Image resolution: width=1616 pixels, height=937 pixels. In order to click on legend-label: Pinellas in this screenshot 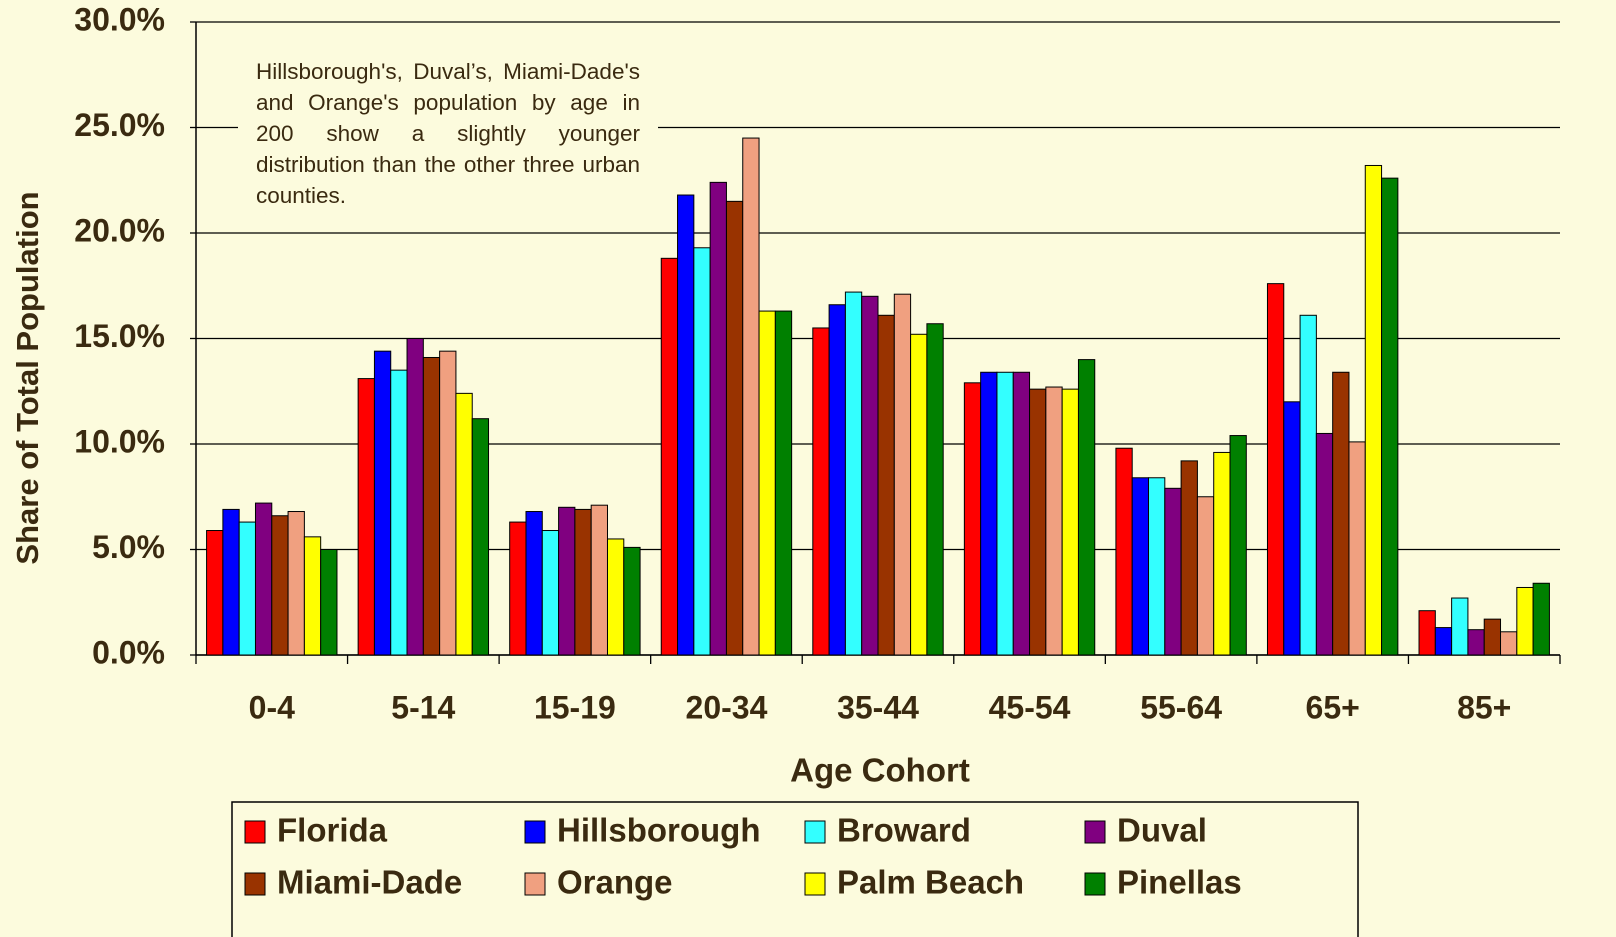, I will do `click(1179, 882)`.